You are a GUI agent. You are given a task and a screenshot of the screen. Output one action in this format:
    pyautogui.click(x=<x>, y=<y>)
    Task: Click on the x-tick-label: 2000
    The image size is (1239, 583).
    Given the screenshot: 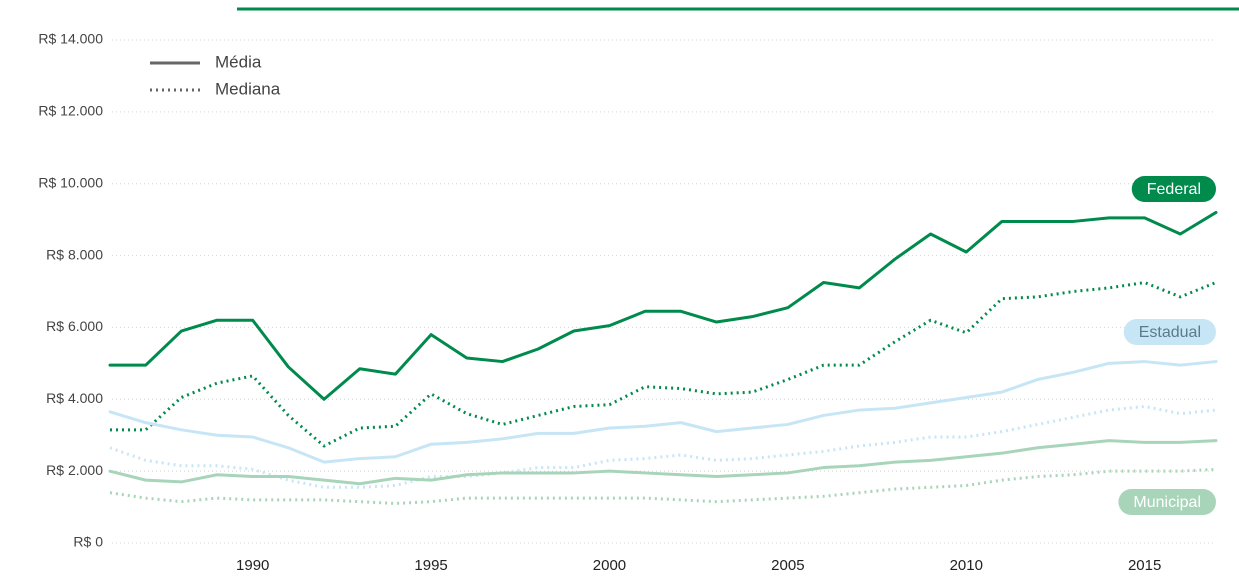 What is the action you would take?
    pyautogui.click(x=609, y=565)
    